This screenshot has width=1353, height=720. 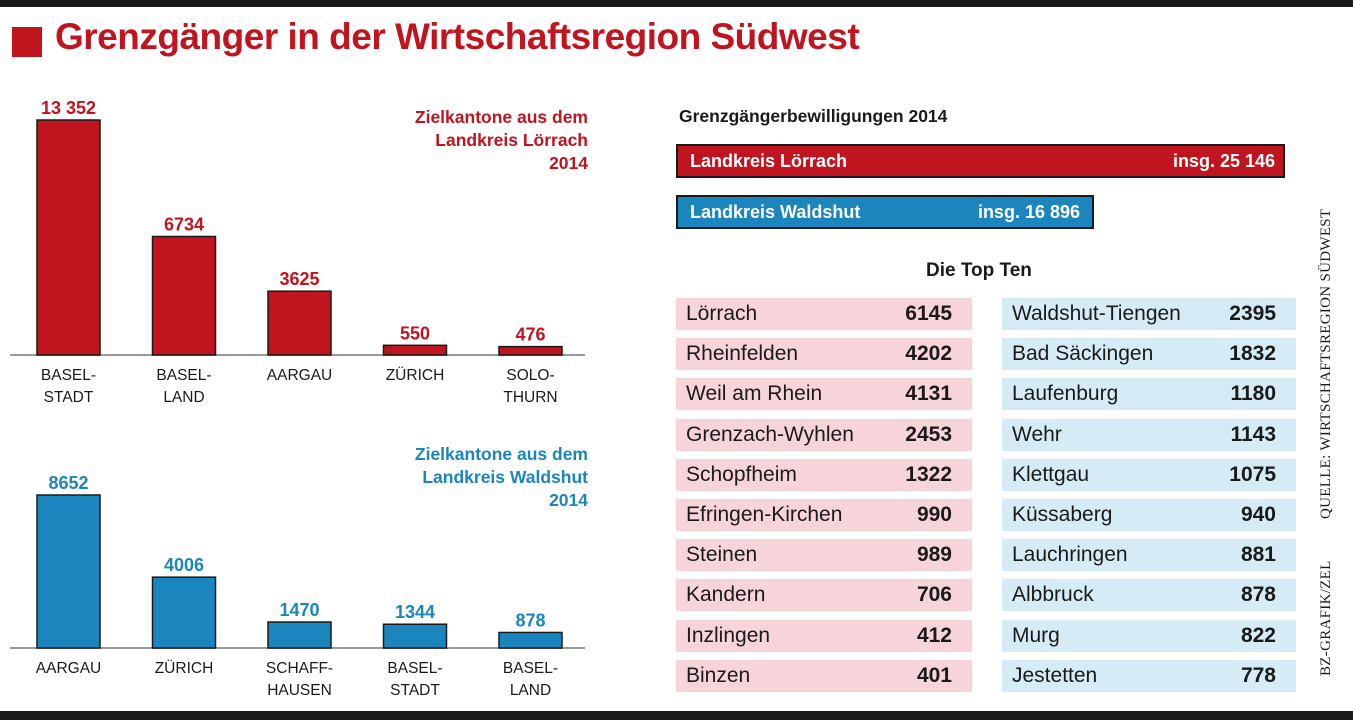 I want to click on top-ten-loerrach-row-name: Steinen, so click(x=722, y=555).